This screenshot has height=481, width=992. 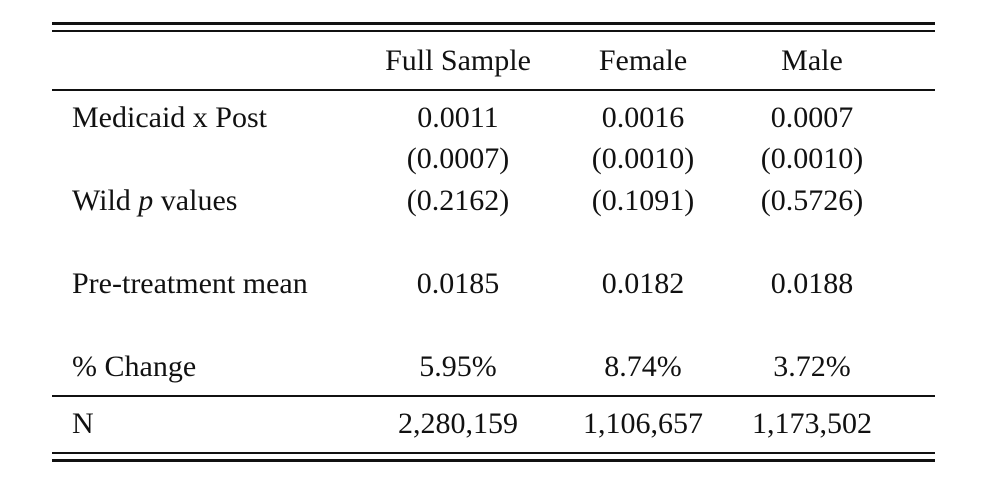 What do you see at coordinates (812, 117) in the screenshot?
I see `coef-male: 0.0007` at bounding box center [812, 117].